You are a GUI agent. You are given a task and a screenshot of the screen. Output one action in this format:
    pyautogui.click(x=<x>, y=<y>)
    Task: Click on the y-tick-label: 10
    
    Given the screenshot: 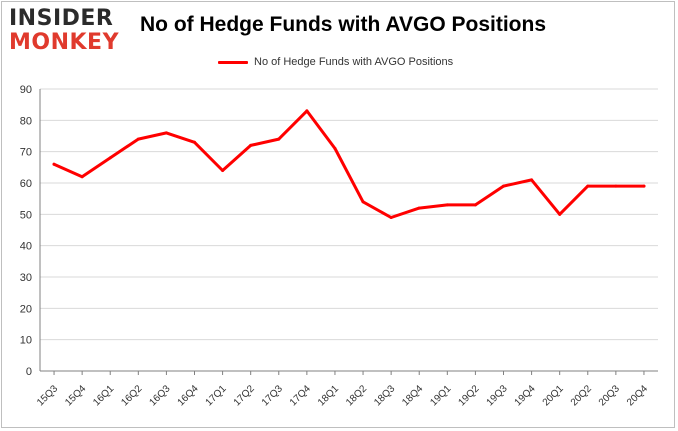 What is the action you would take?
    pyautogui.click(x=26, y=341)
    